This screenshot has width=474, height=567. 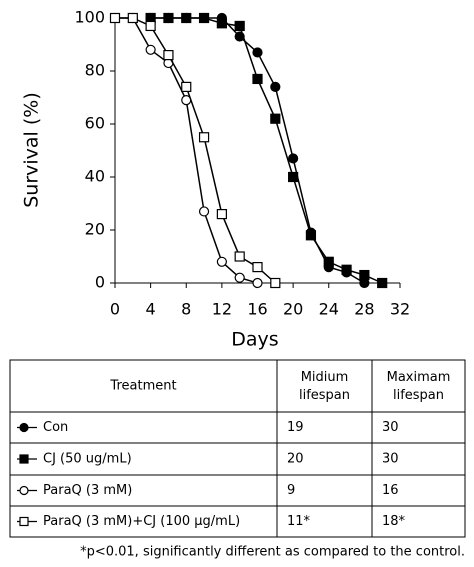 I want to click on table-cell: 18*, so click(x=394, y=521).